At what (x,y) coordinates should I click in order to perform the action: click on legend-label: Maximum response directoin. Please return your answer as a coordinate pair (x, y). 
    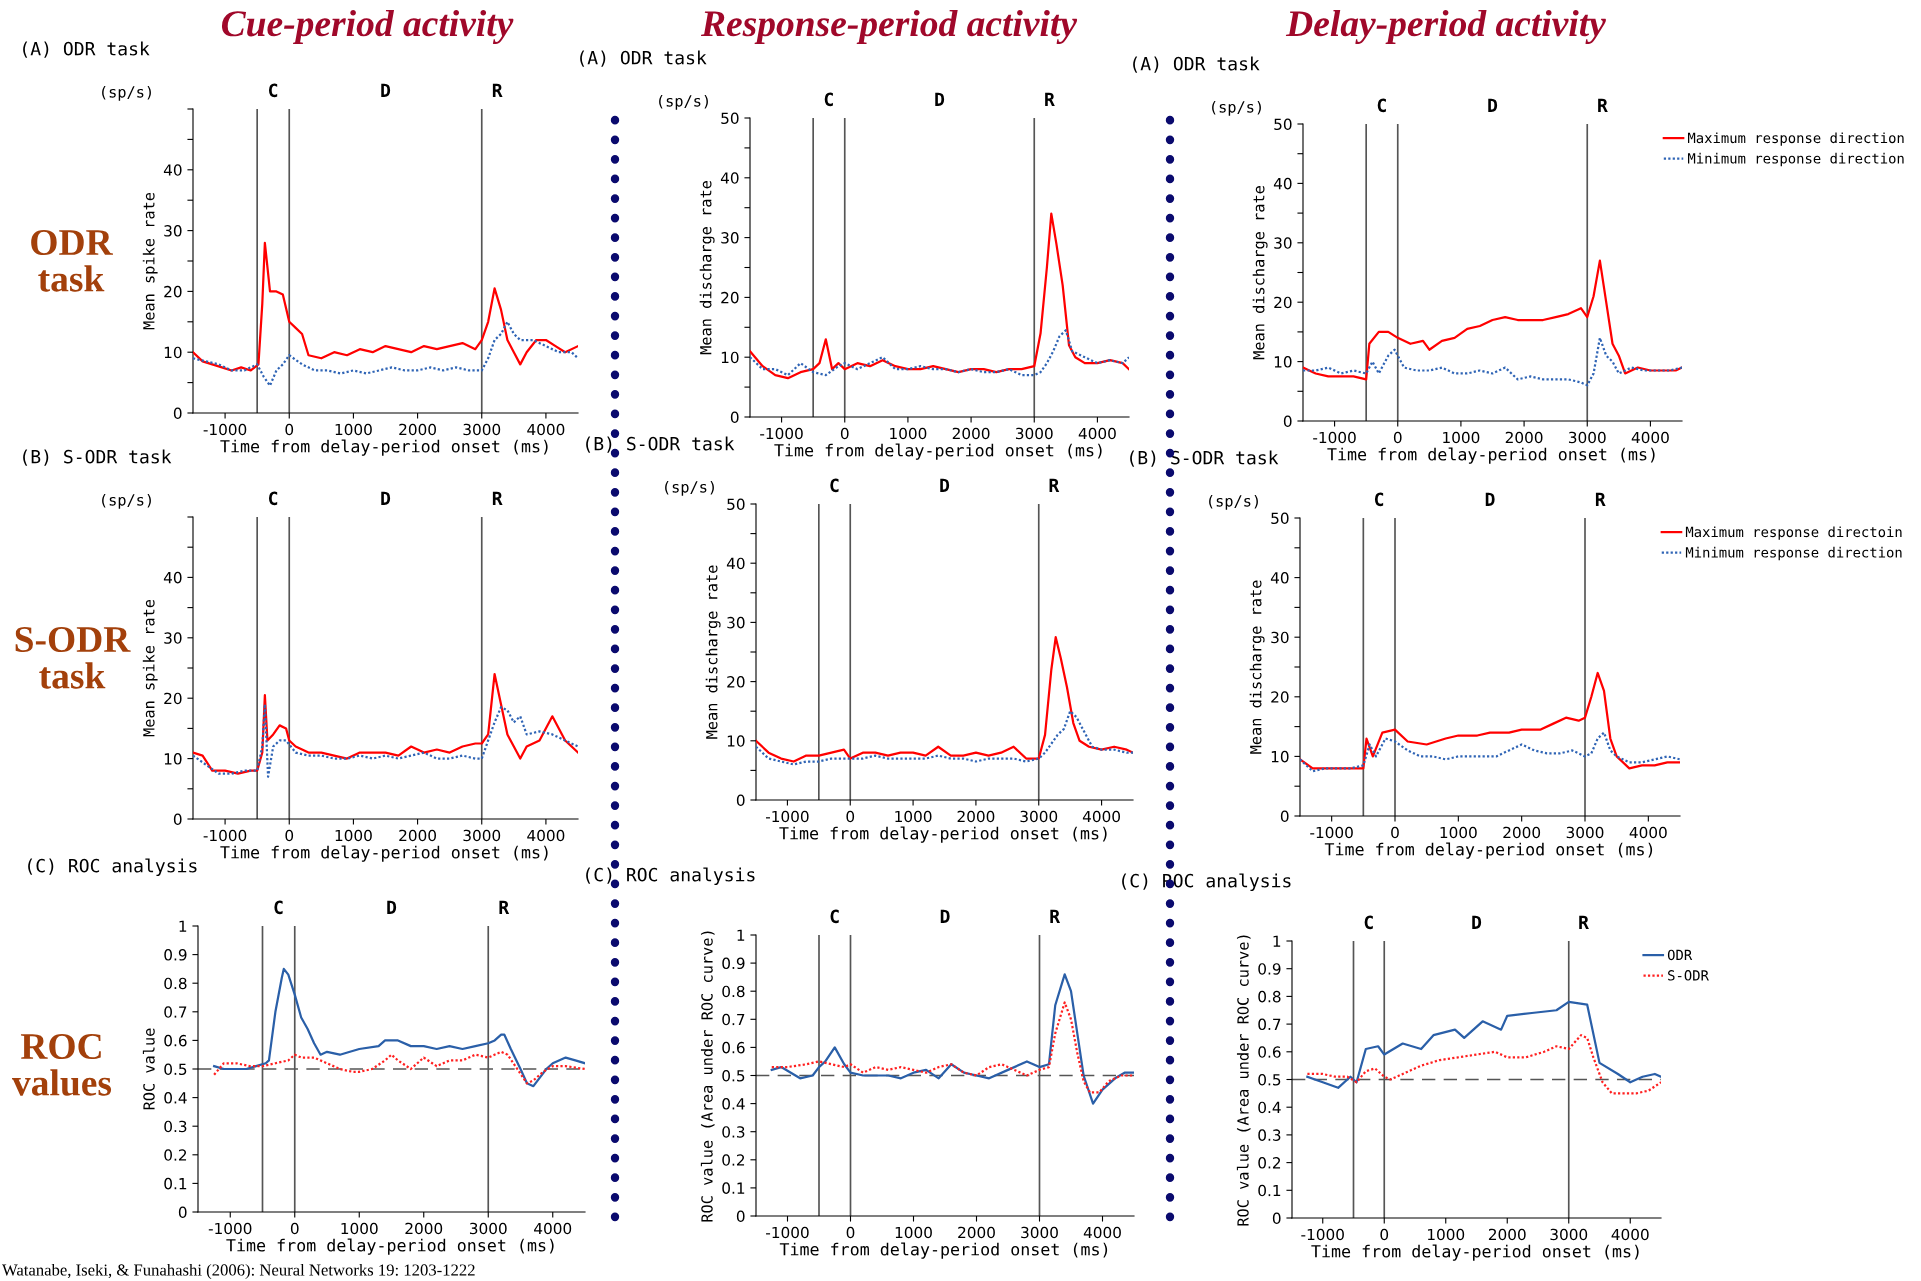
    Looking at the image, I should click on (1793, 533).